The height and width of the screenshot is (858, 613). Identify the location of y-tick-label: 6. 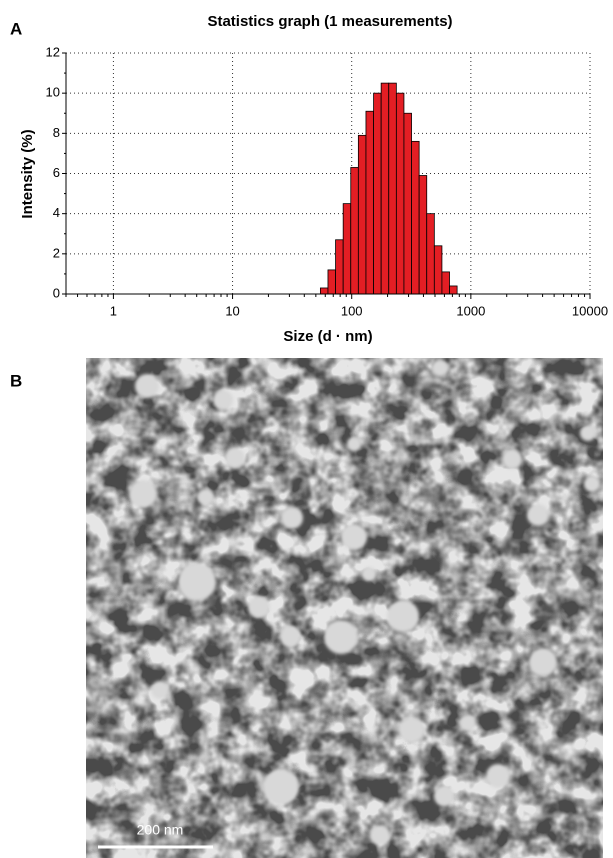
(56, 172).